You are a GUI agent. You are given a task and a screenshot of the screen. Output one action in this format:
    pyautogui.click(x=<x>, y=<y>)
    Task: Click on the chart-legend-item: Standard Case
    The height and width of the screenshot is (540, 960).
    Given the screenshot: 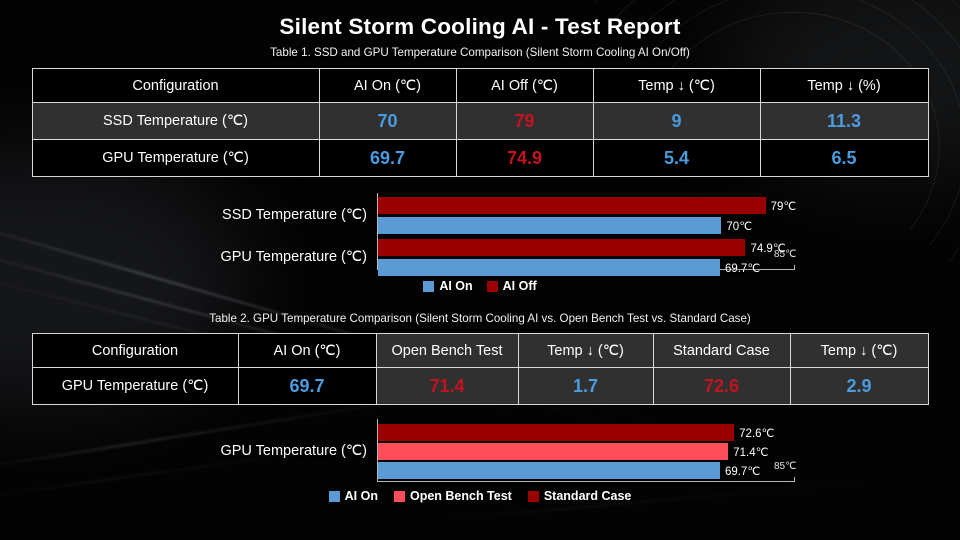 What is the action you would take?
    pyautogui.click(x=579, y=496)
    